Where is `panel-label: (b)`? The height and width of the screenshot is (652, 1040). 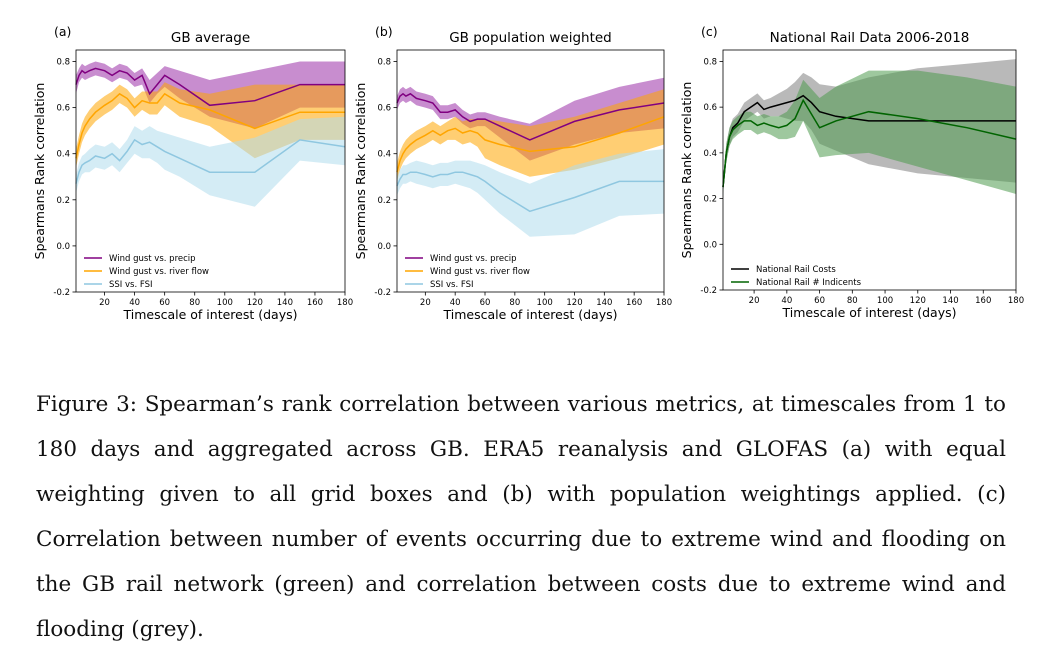
panel-label: (b) is located at coordinates (384, 31).